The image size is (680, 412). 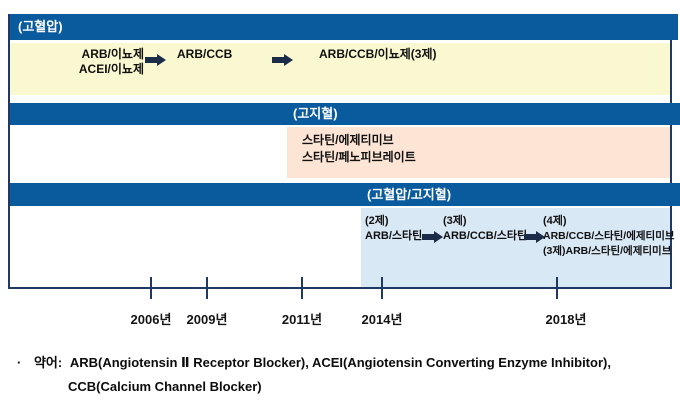 What do you see at coordinates (555, 221) in the screenshot?
I see `step-count-label: (4제)` at bounding box center [555, 221].